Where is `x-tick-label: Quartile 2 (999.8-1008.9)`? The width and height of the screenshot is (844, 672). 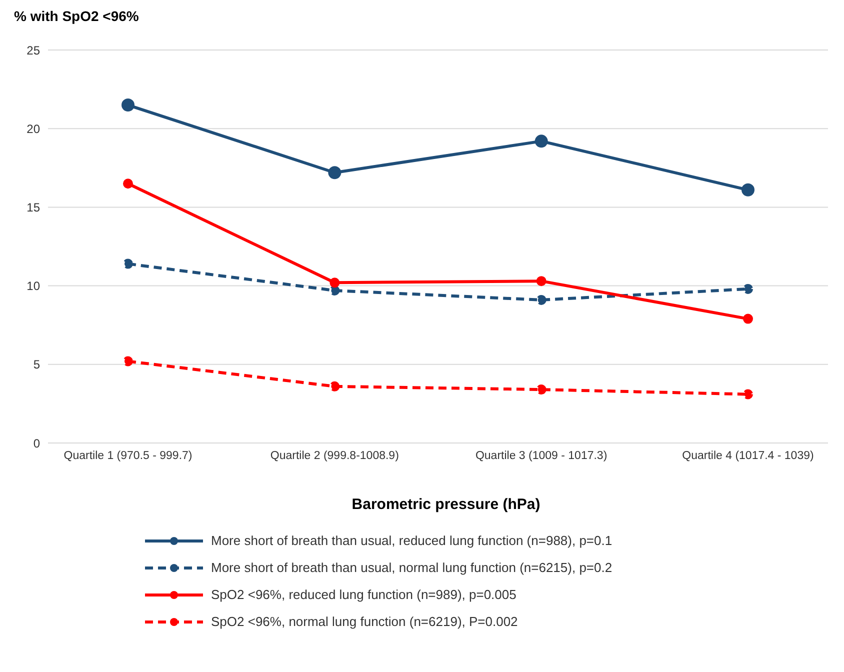
x-tick-label: Quartile 2 (999.8-1008.9) is located at coordinates (335, 456).